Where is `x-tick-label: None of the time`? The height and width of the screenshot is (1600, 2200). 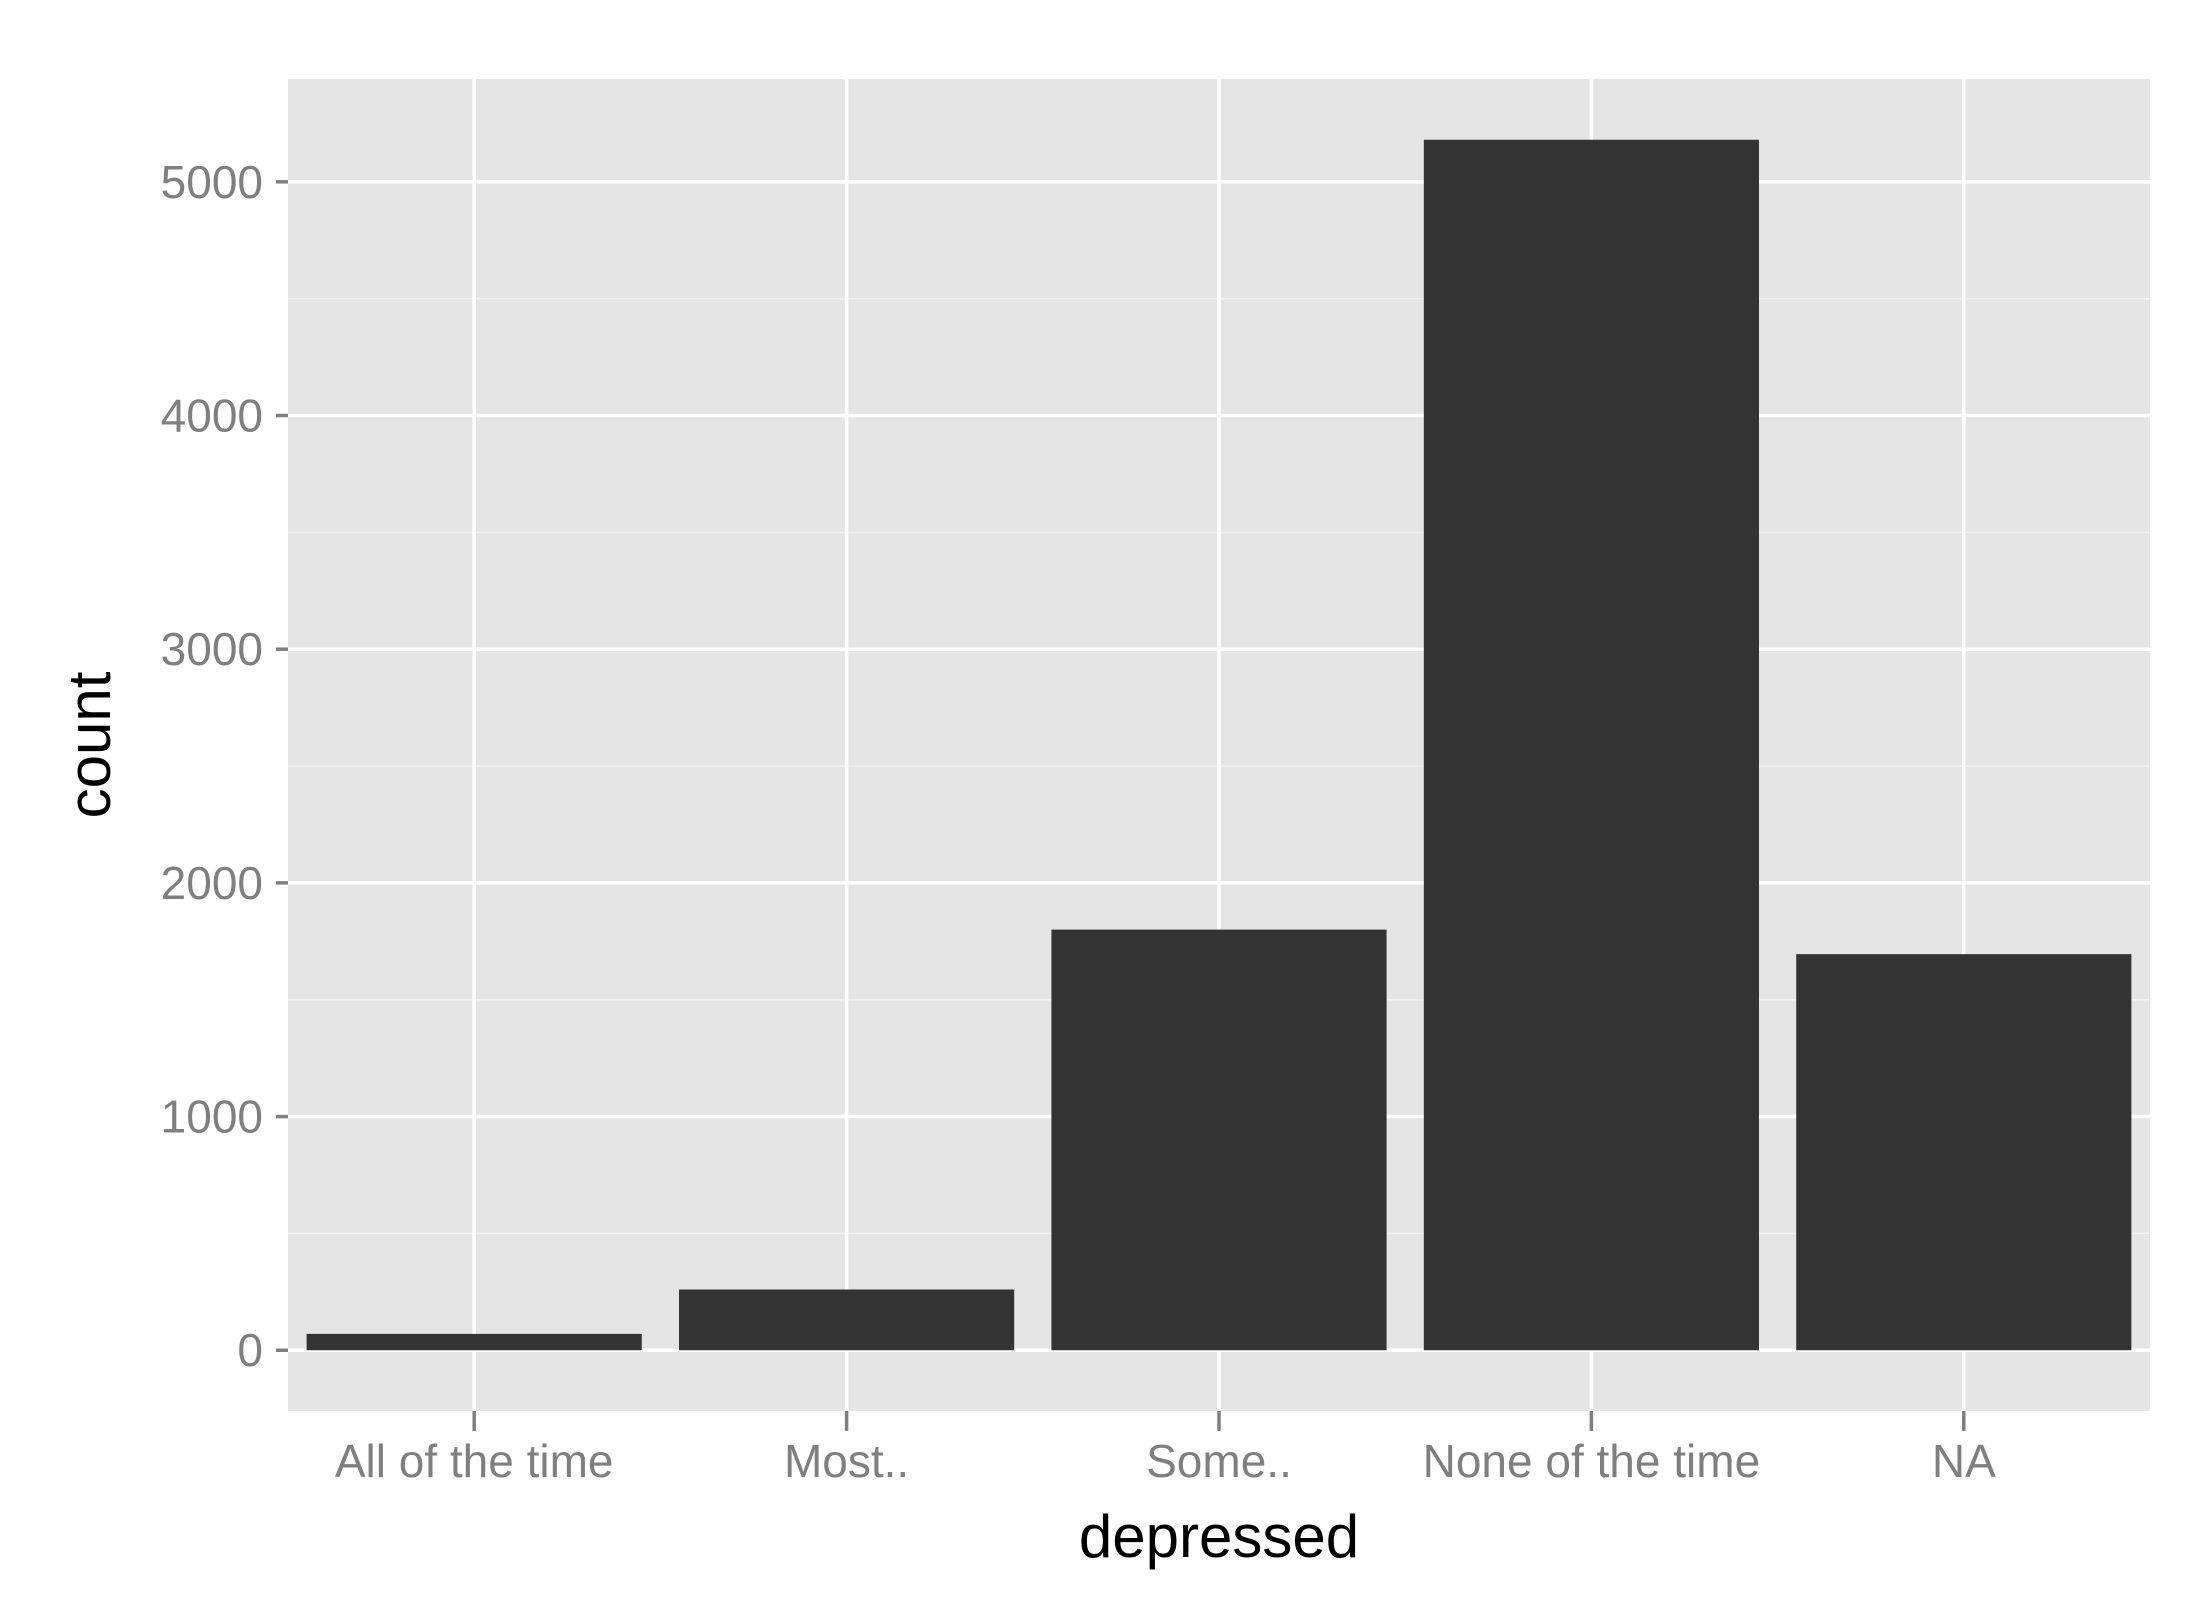
x-tick-label: None of the time is located at coordinates (1592, 1461).